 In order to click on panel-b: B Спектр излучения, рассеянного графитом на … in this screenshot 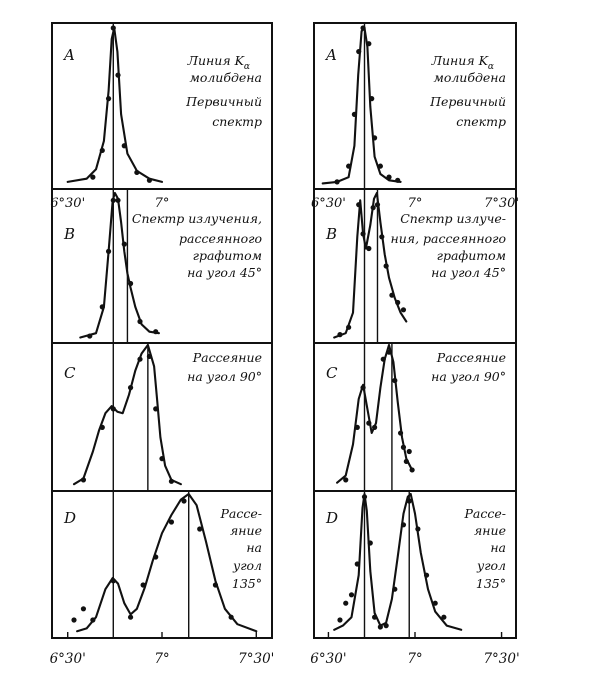, I will do `click(156, 266)`.